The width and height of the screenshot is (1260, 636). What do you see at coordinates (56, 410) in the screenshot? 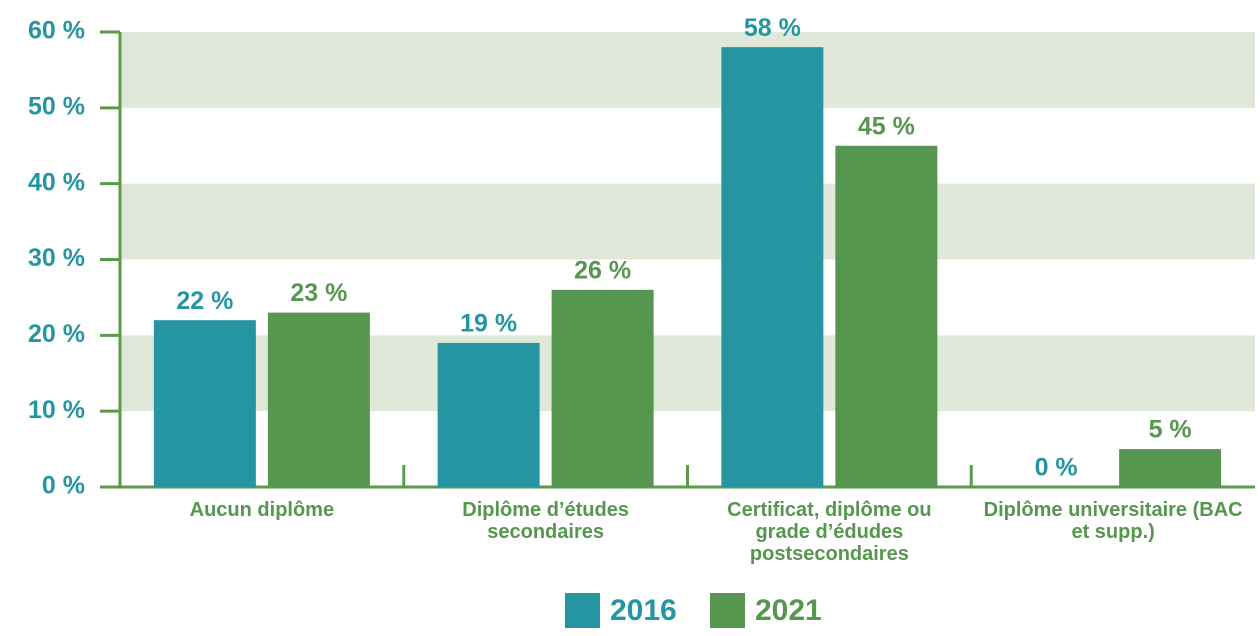
I see `y-tick-label: 10 %` at bounding box center [56, 410].